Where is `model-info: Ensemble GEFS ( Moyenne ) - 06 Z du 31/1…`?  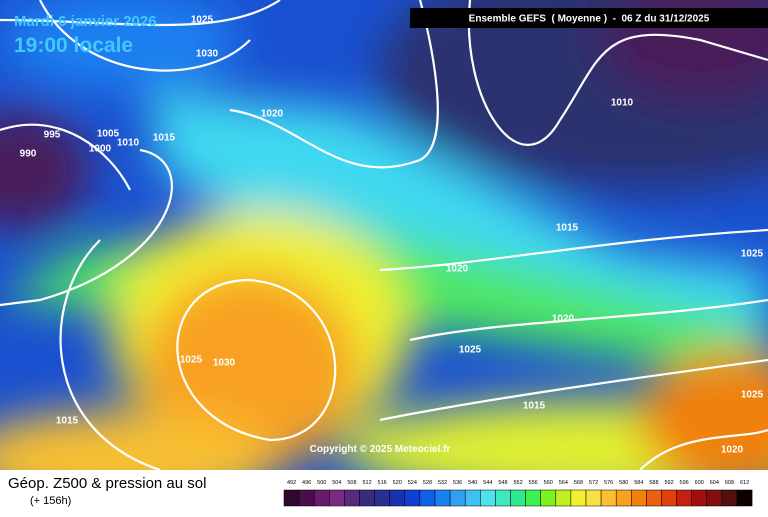
model-info: Ensemble GEFS ( Moyenne ) - 06 Z du 31/1… is located at coordinates (589, 19).